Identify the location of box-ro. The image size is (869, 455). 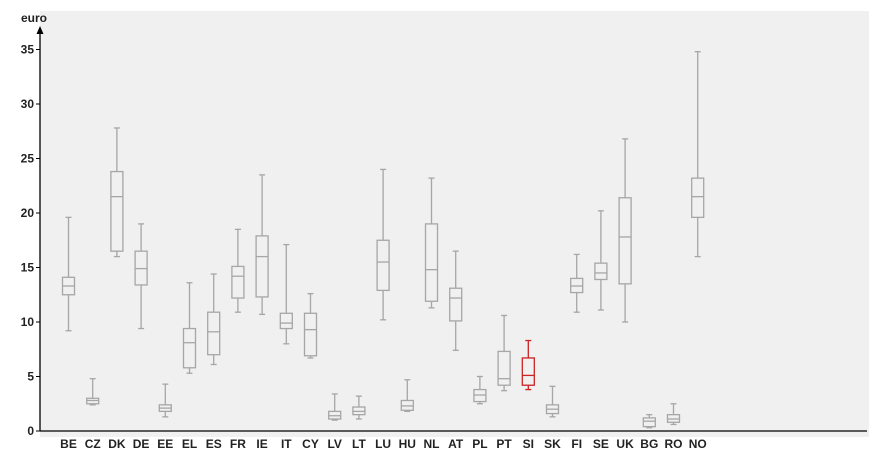
(673, 414).